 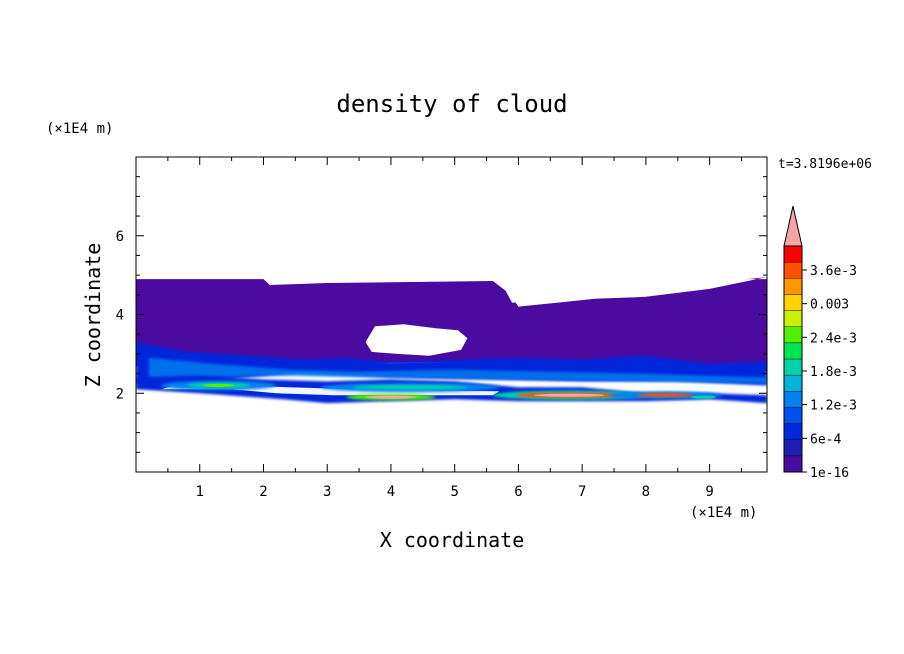 I want to click on colorbar-over-triangle, so click(x=793, y=226).